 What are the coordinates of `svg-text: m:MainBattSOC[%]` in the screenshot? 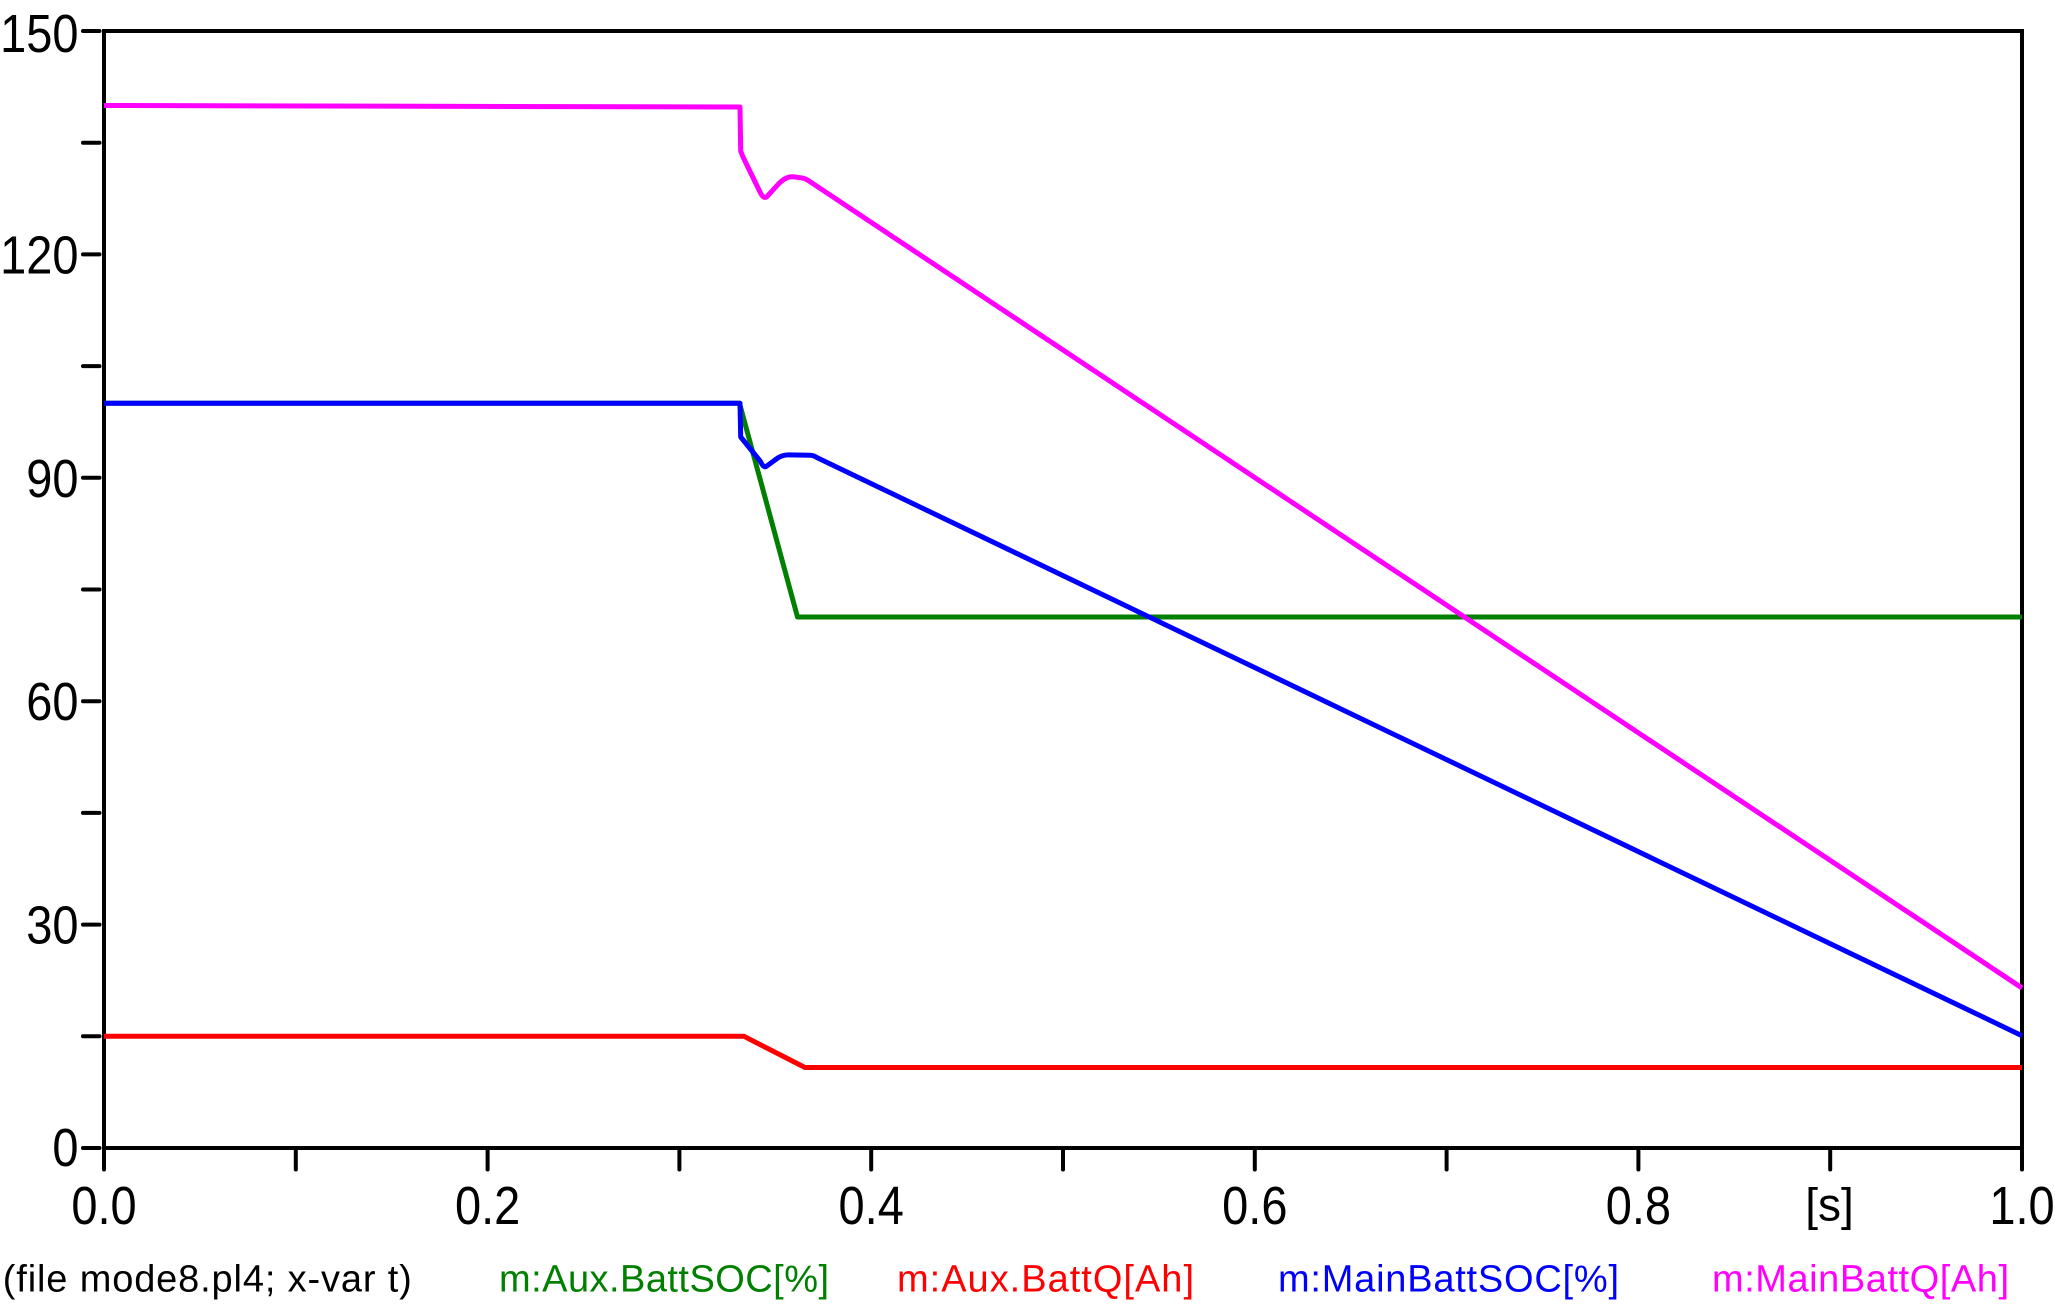 It's located at (1448, 1280).